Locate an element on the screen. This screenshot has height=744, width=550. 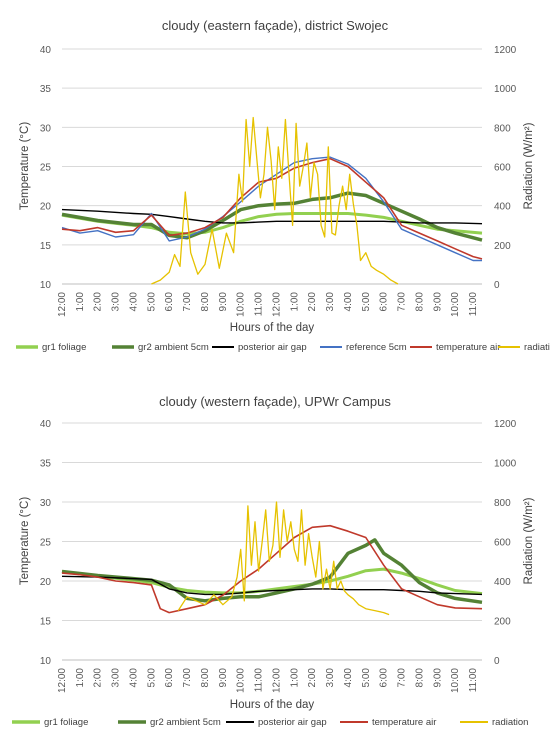
legend-item-reference-5cm: reference 5cm is located at coordinates (363, 347).